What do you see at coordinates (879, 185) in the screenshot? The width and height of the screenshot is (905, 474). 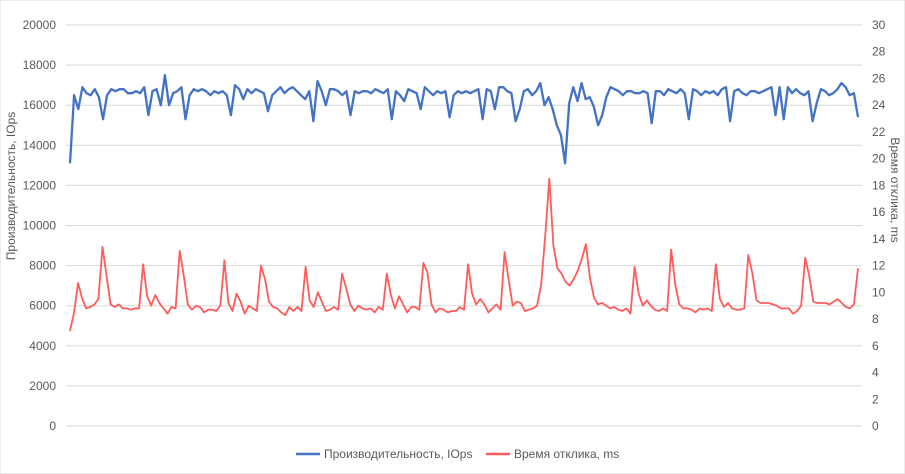 I see `right-tick-label: 18` at bounding box center [879, 185].